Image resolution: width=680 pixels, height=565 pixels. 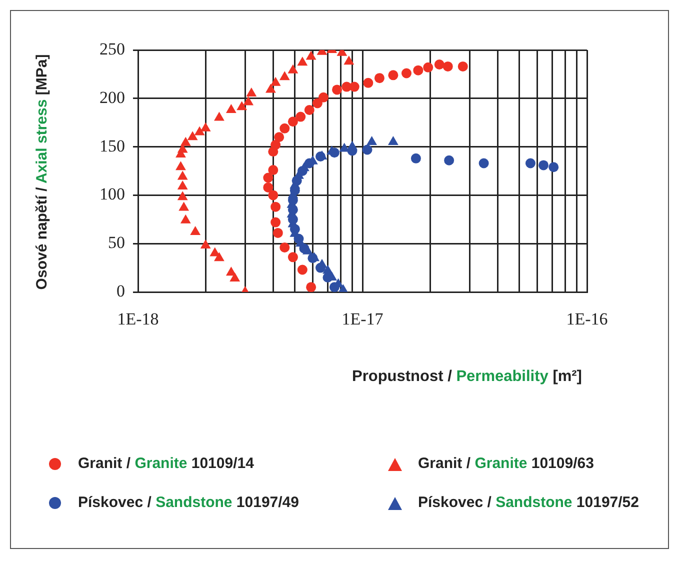 What do you see at coordinates (112, 48) in the screenshot?
I see `y-tick-label: 250` at bounding box center [112, 48].